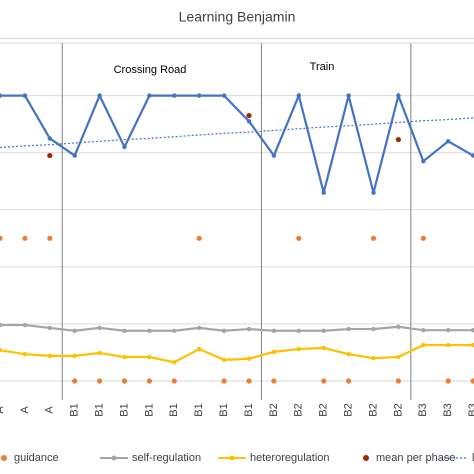 This screenshot has width=474, height=474. Describe the element at coordinates (237, 327) in the screenshot. I see `series-line` at that location.